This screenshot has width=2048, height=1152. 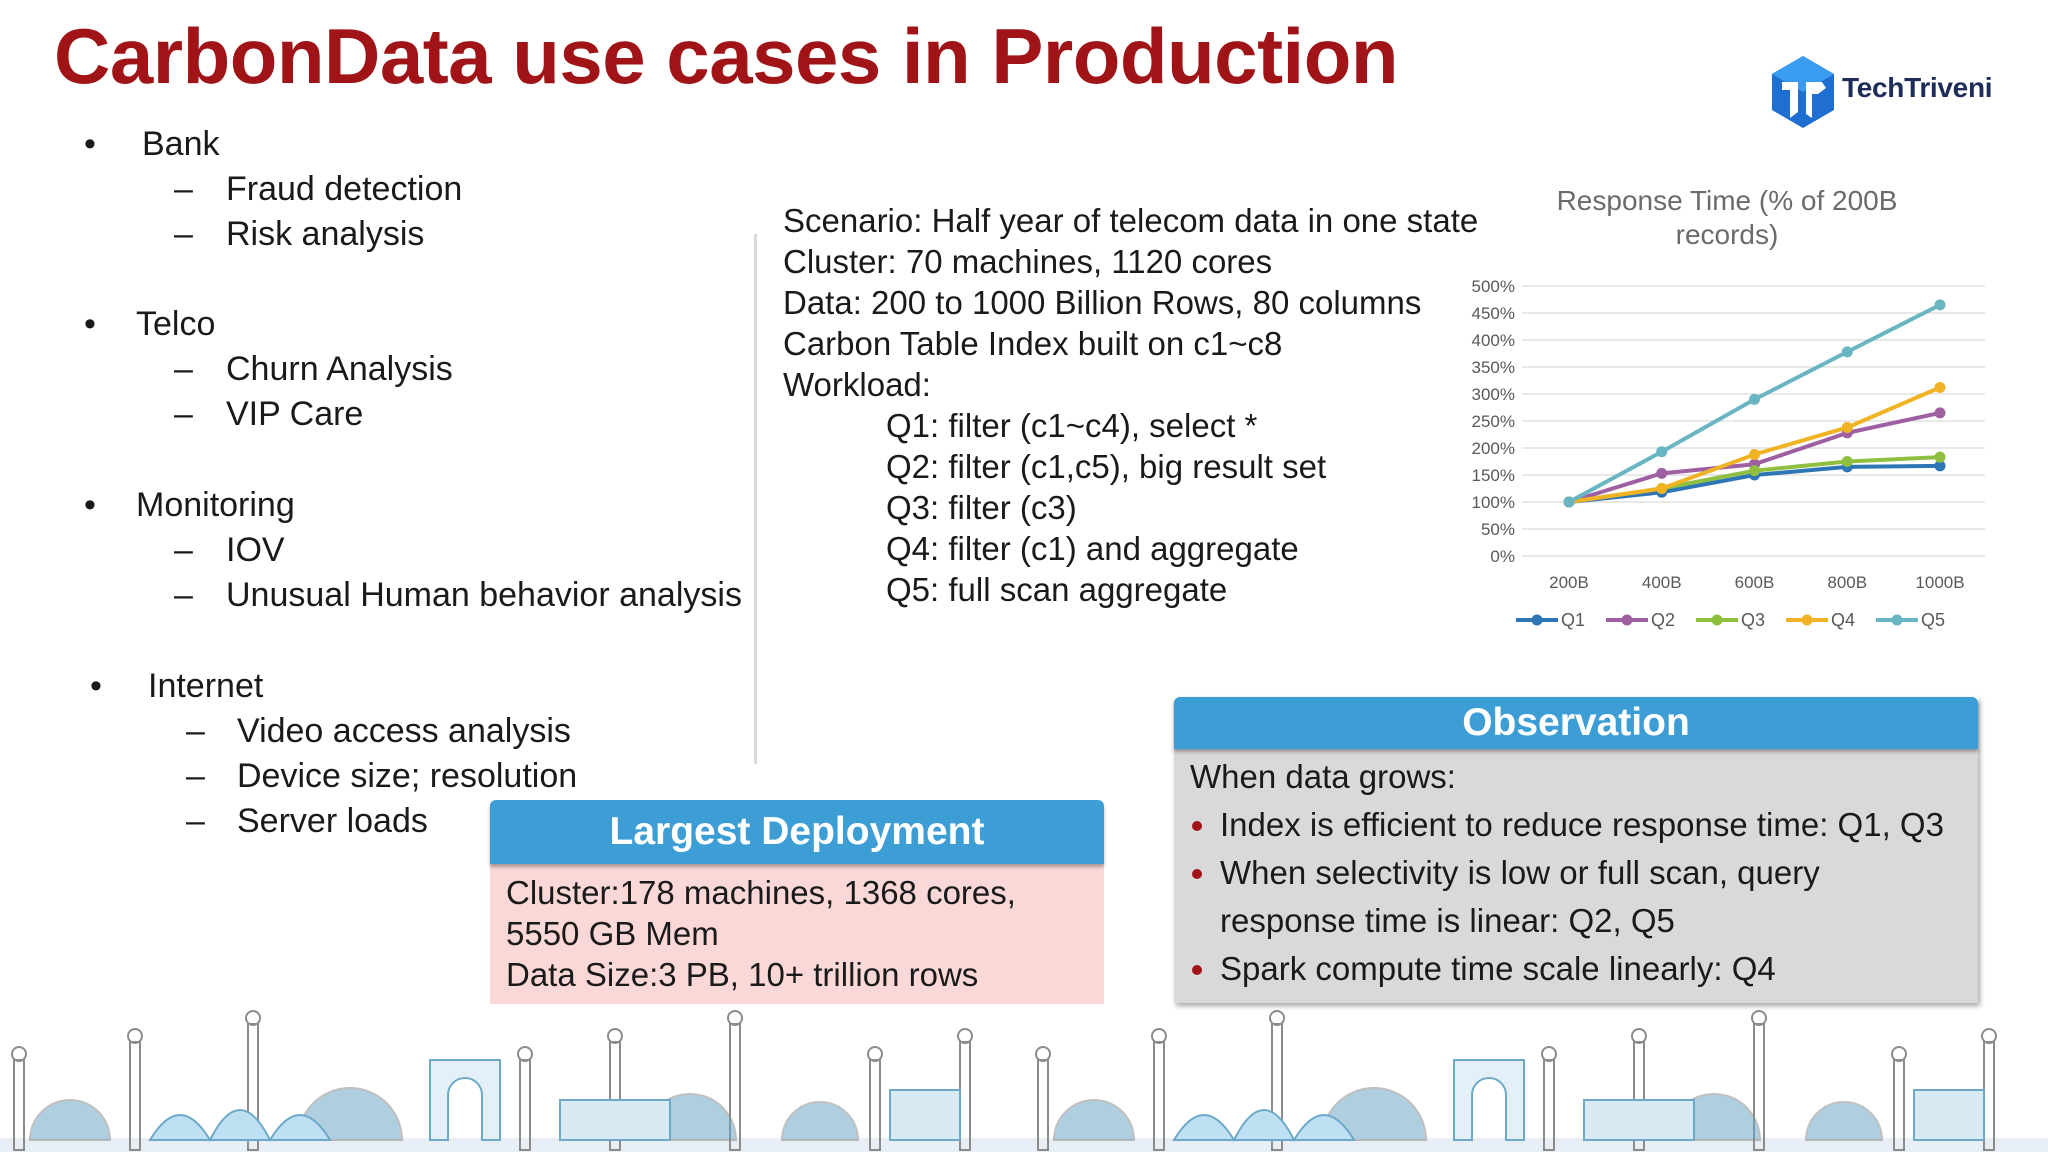 What do you see at coordinates (1024, 1145) in the screenshot?
I see `skyline-ground` at bounding box center [1024, 1145].